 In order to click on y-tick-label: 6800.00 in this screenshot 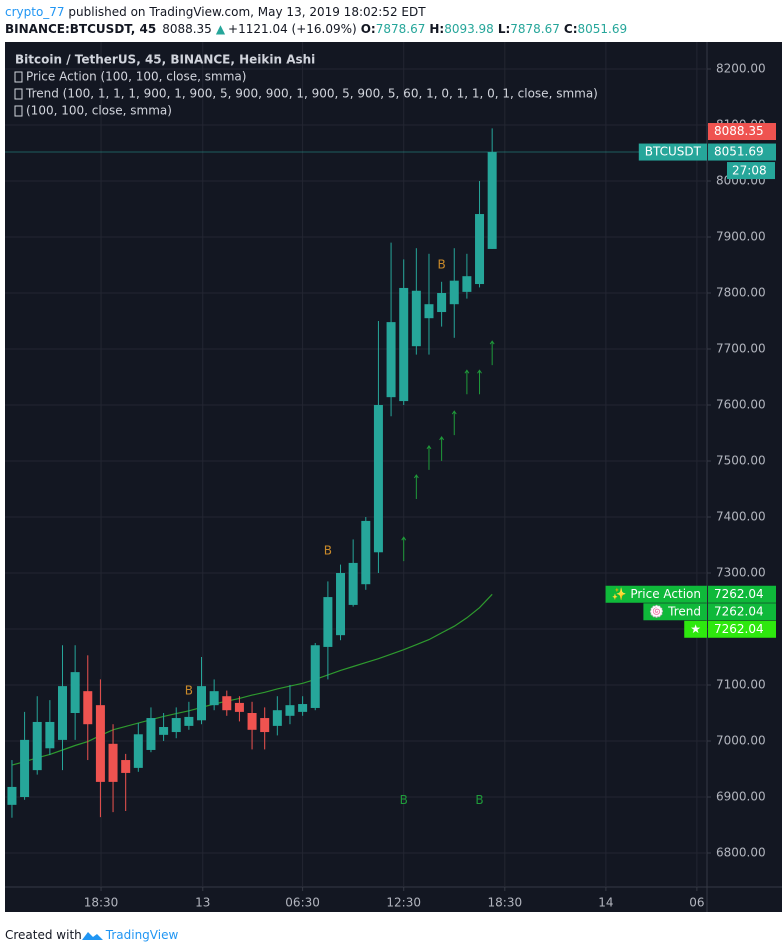, I will do `click(741, 853)`.